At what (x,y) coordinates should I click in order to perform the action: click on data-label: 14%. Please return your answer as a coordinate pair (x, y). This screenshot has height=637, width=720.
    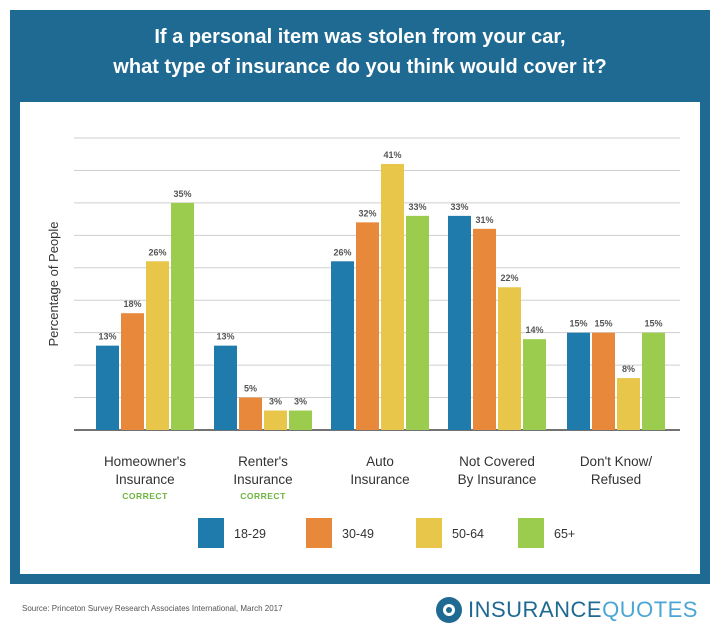
    Looking at the image, I should click on (534, 330).